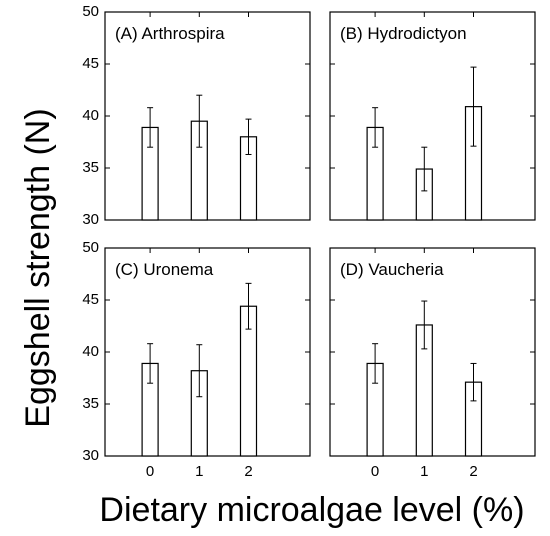 Image resolution: width=550 pixels, height=536 pixels. I want to click on y-axis-title: Eggshell strength (N), so click(38, 267).